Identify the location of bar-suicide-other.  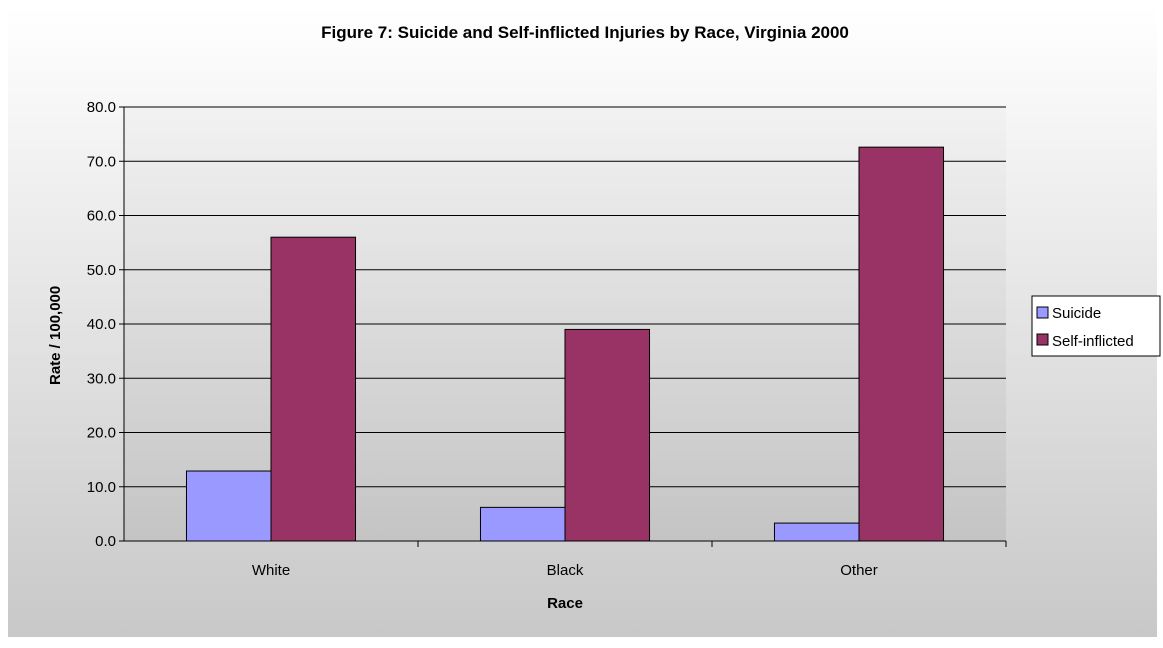
(816, 532).